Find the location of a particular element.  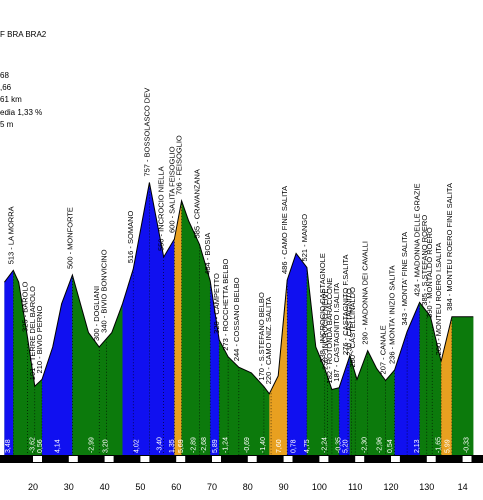

waypoint-label-19: 486 - CAMO FINE SALITA is located at coordinates (284, 230).